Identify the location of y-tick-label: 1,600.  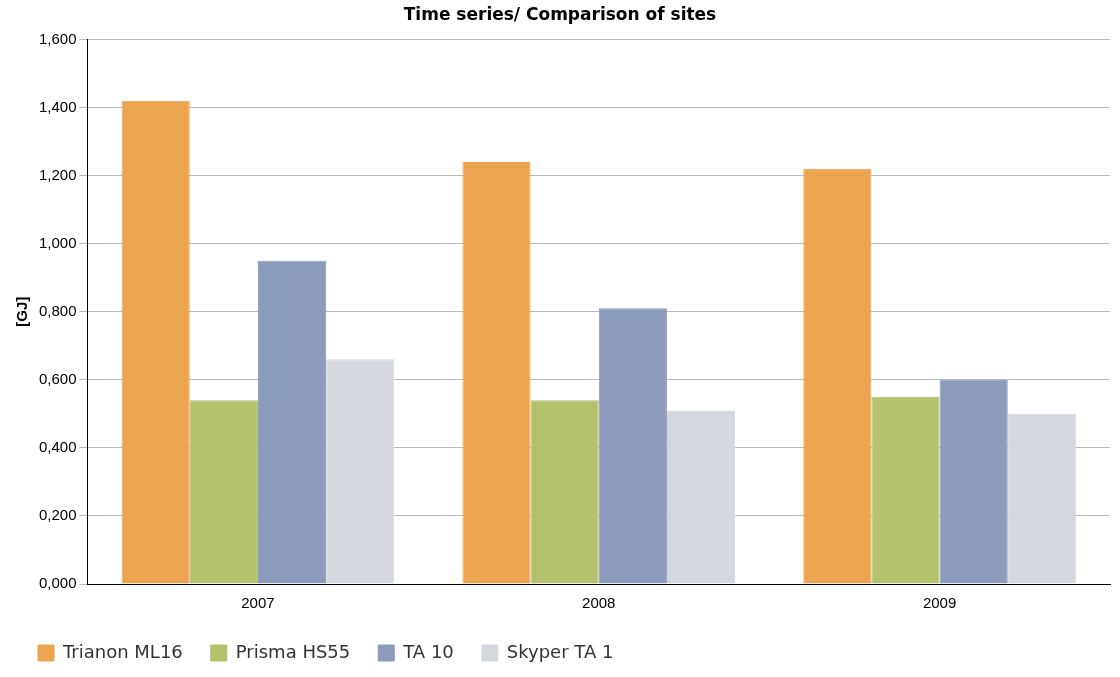
(57, 38).